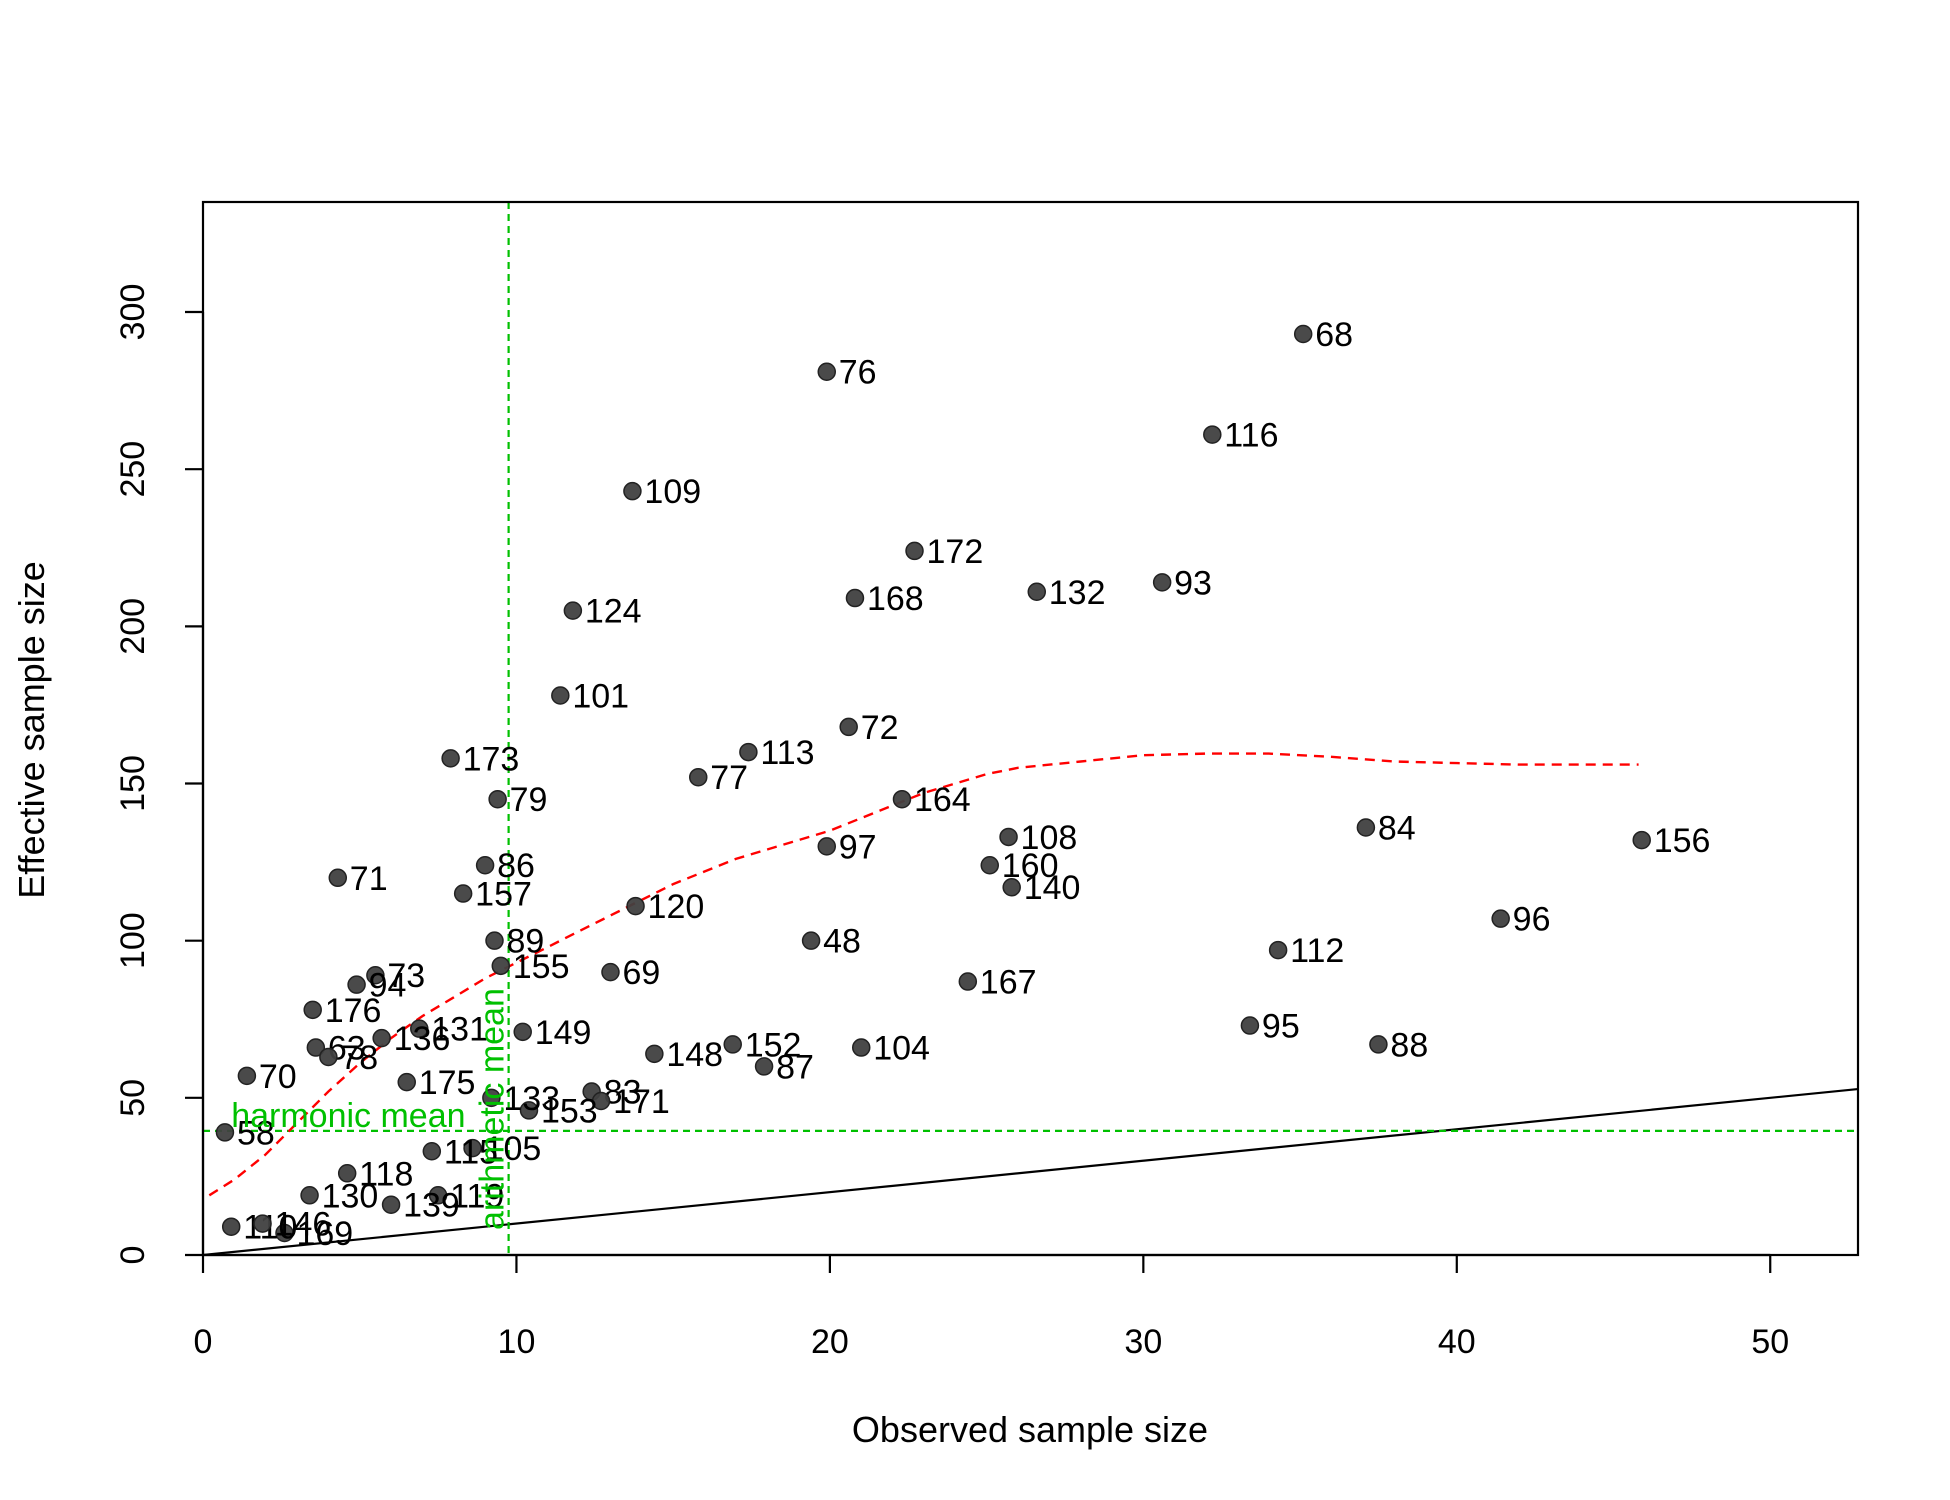  I want to click on point-label-78: 78, so click(359, 1058).